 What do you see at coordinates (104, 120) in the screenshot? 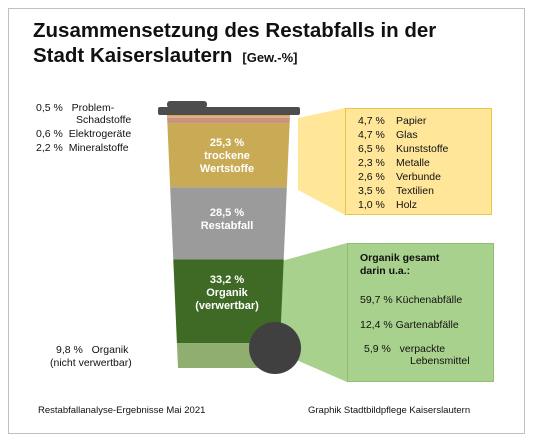
I see `problemstoffe-label-2: Schadstoffe` at bounding box center [104, 120].